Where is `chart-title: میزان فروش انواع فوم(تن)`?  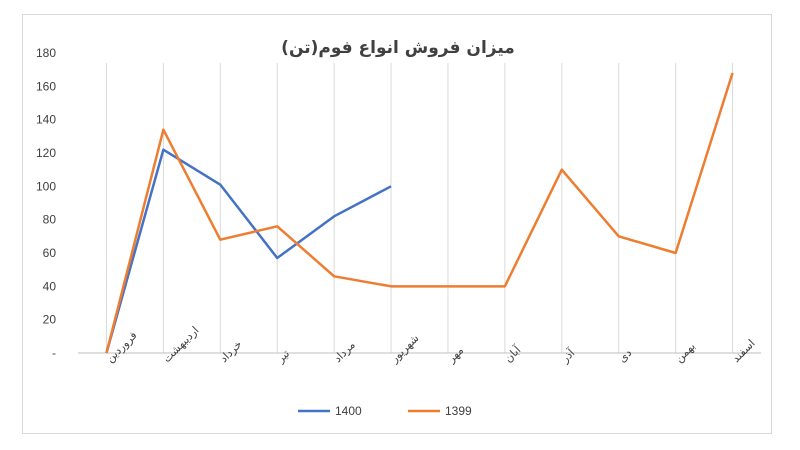
chart-title: میزان فروش انواع فوم(تن) is located at coordinates (398, 48).